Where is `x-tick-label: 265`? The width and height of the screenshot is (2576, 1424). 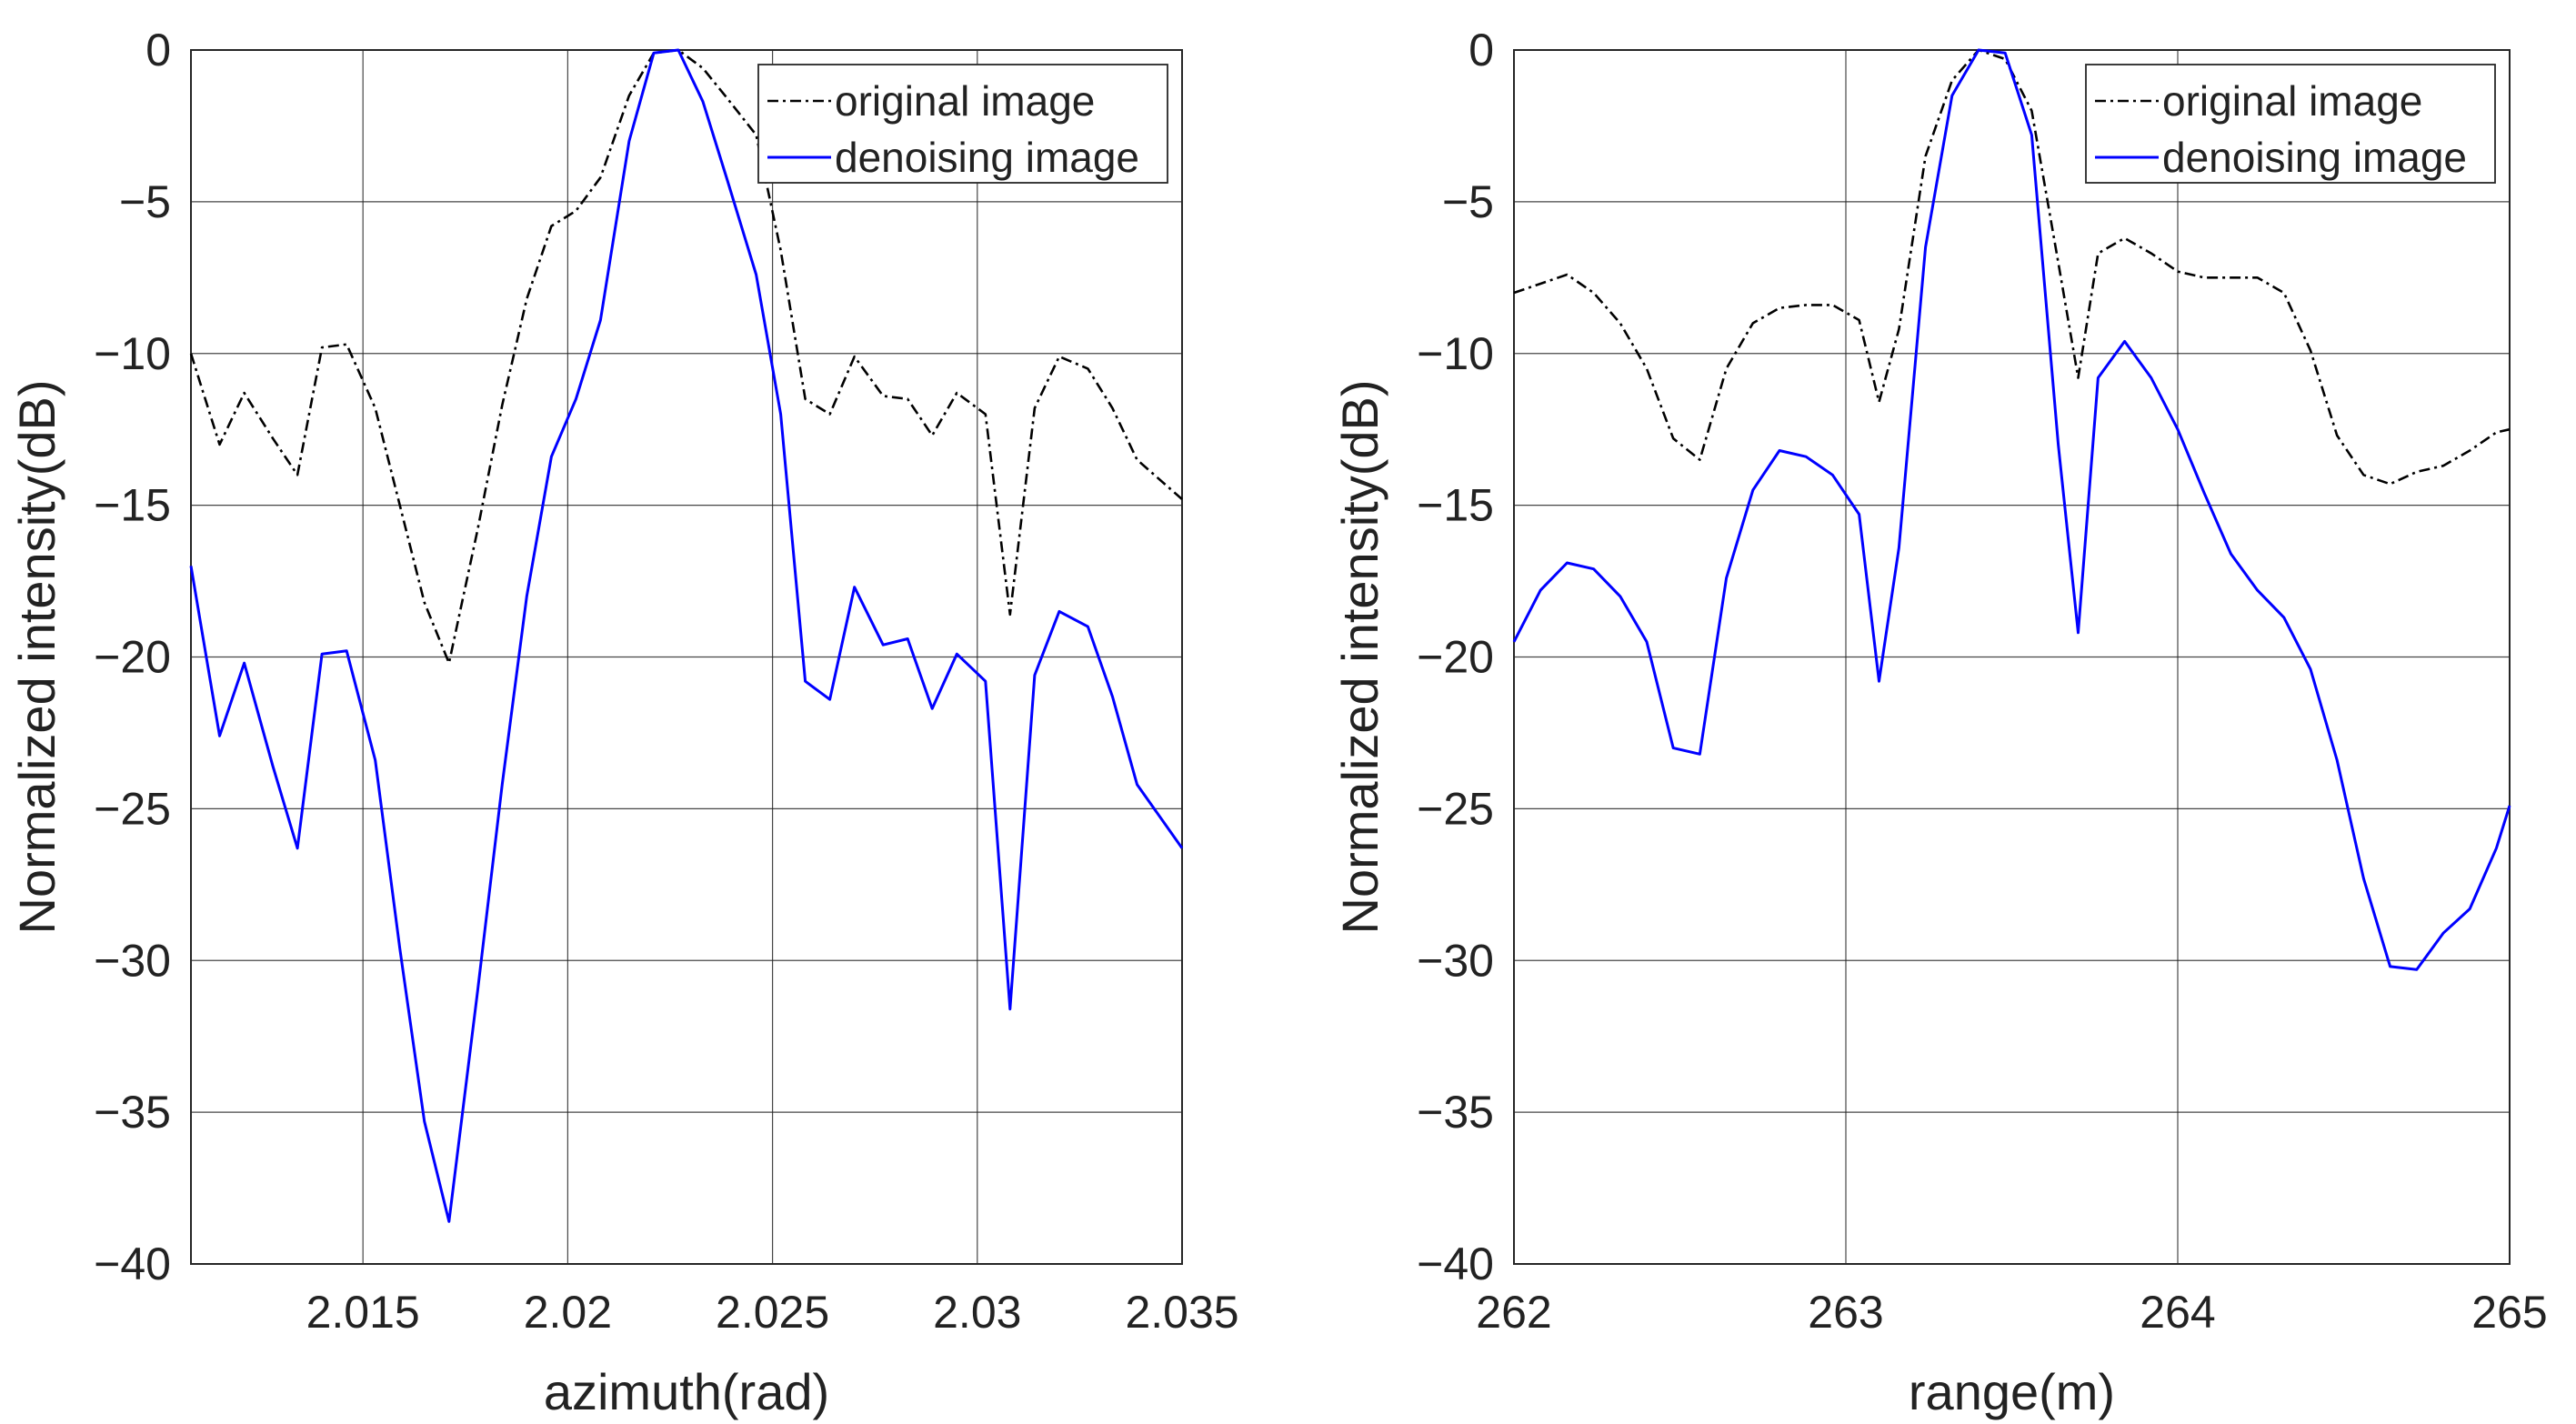 x-tick-label: 265 is located at coordinates (2509, 1313).